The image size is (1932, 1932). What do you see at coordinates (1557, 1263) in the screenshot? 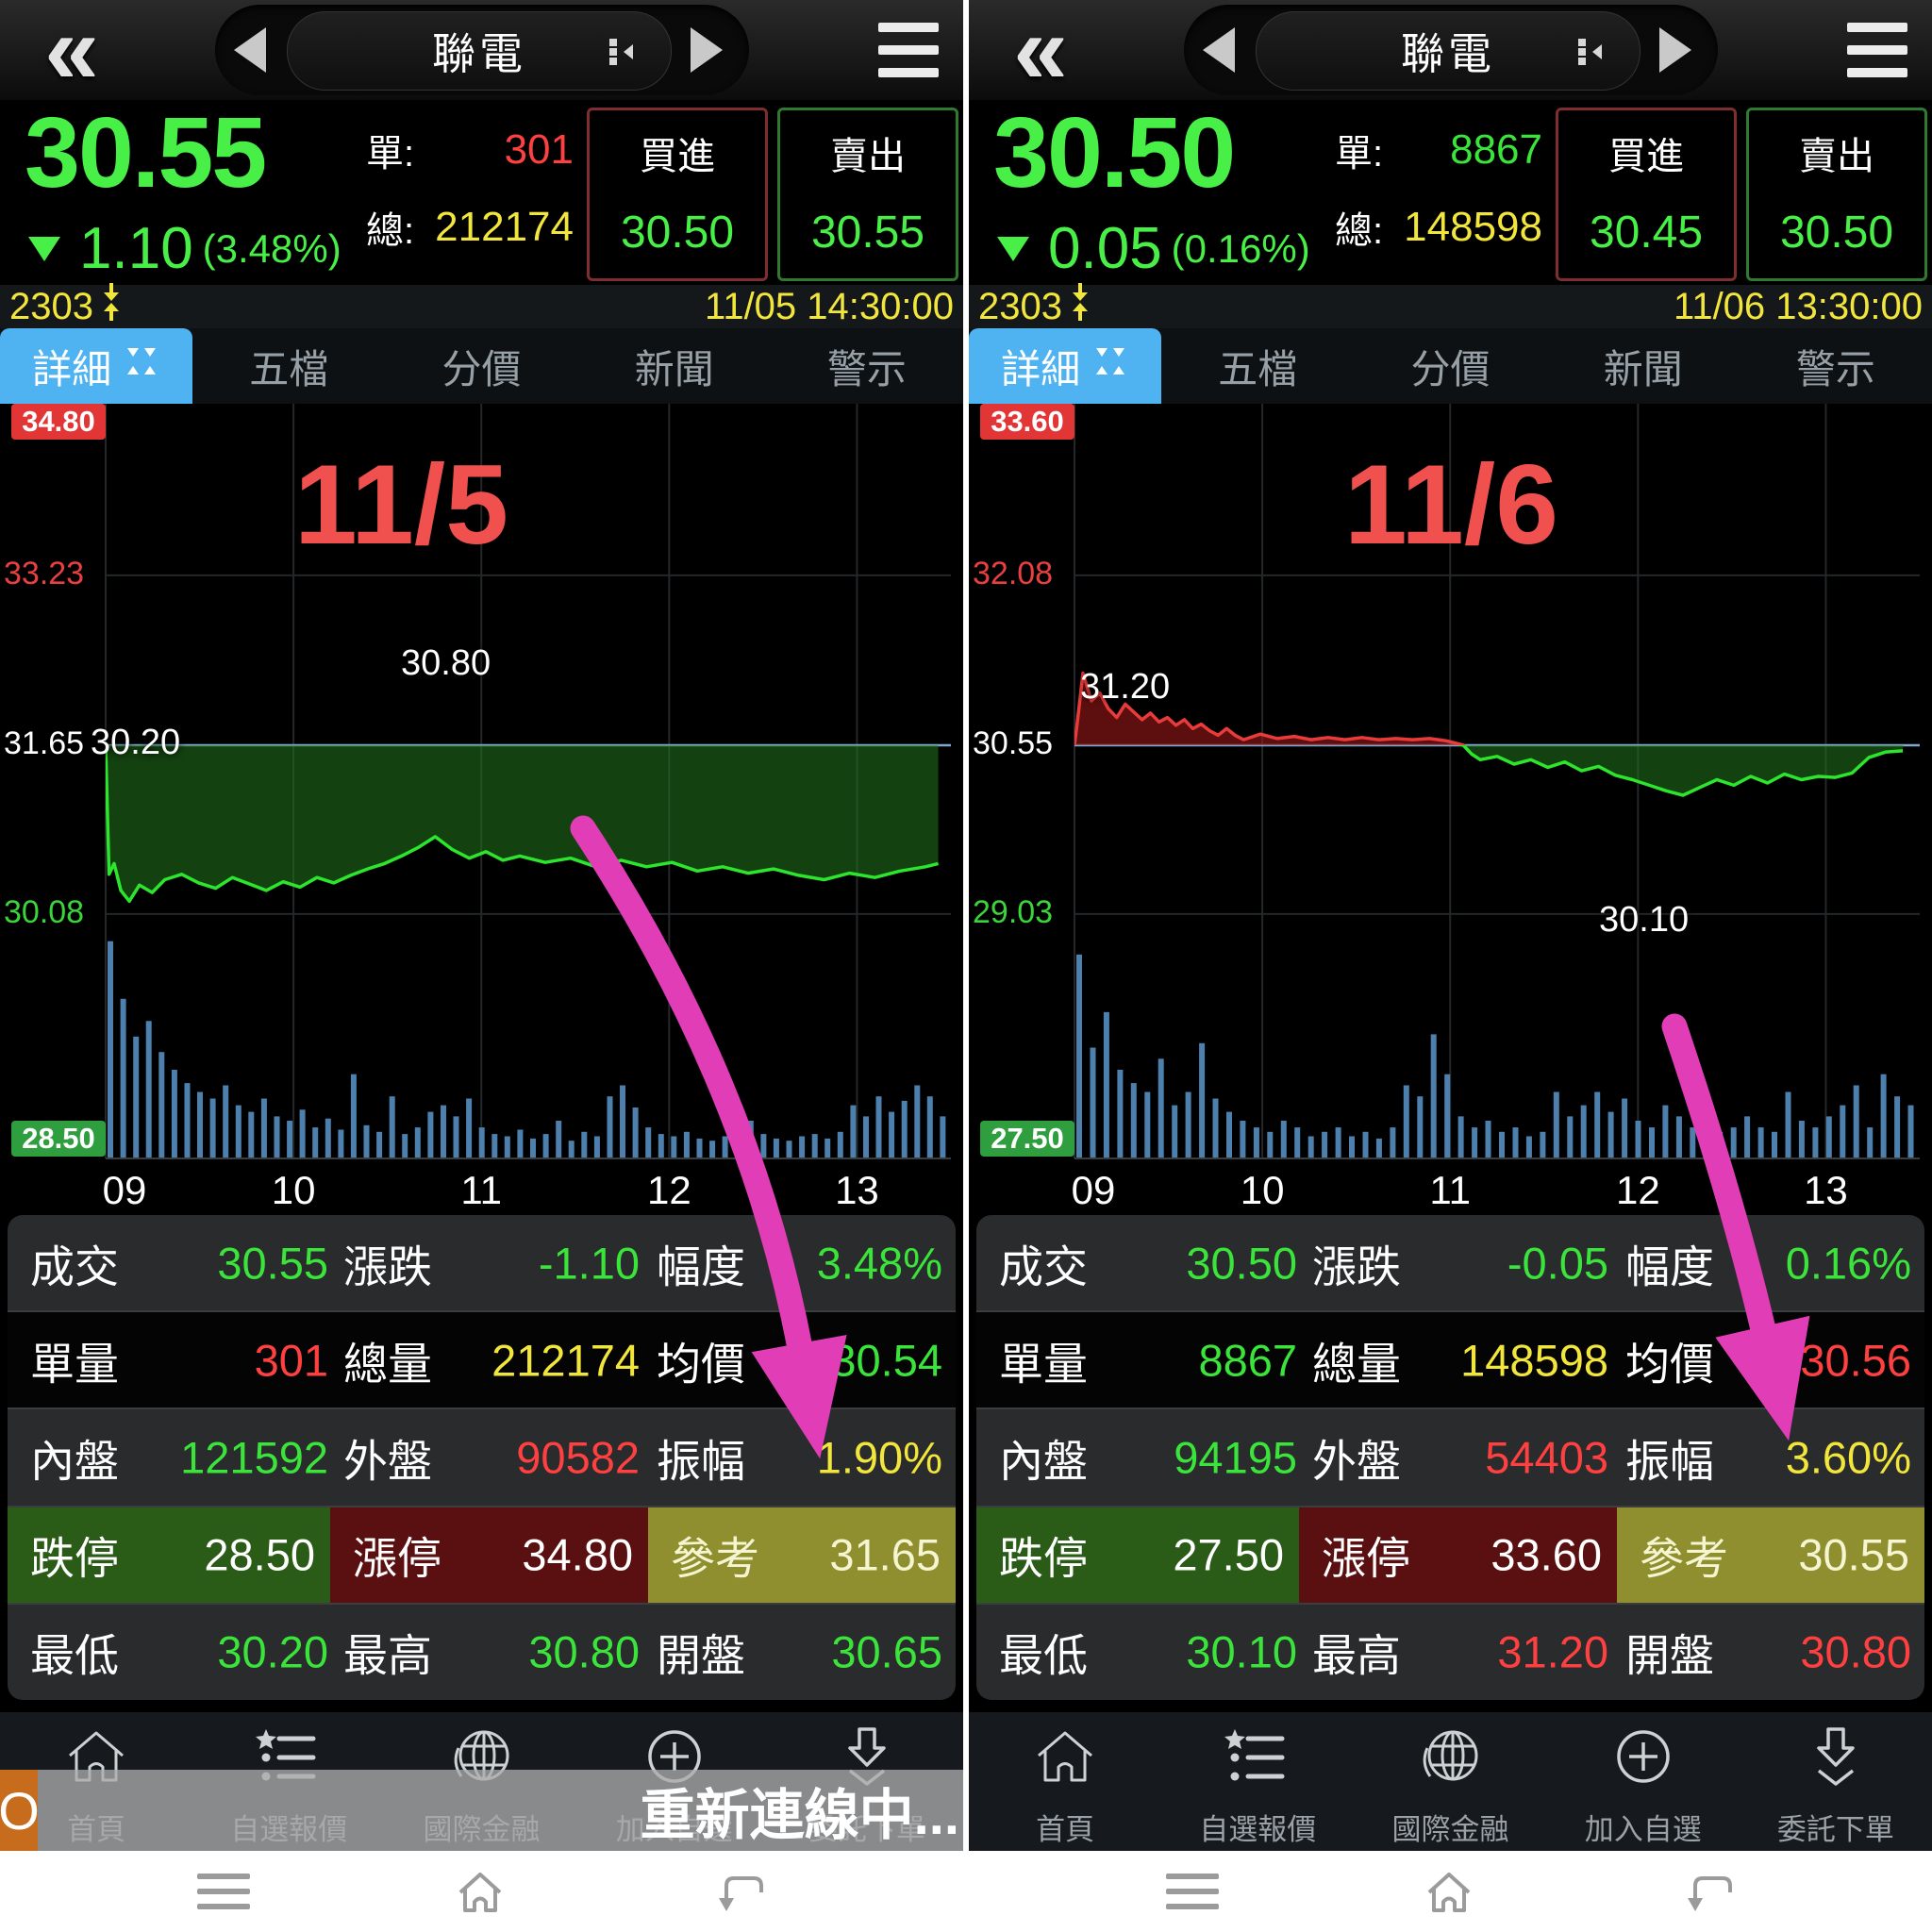
I see `cell-value: -0.05` at bounding box center [1557, 1263].